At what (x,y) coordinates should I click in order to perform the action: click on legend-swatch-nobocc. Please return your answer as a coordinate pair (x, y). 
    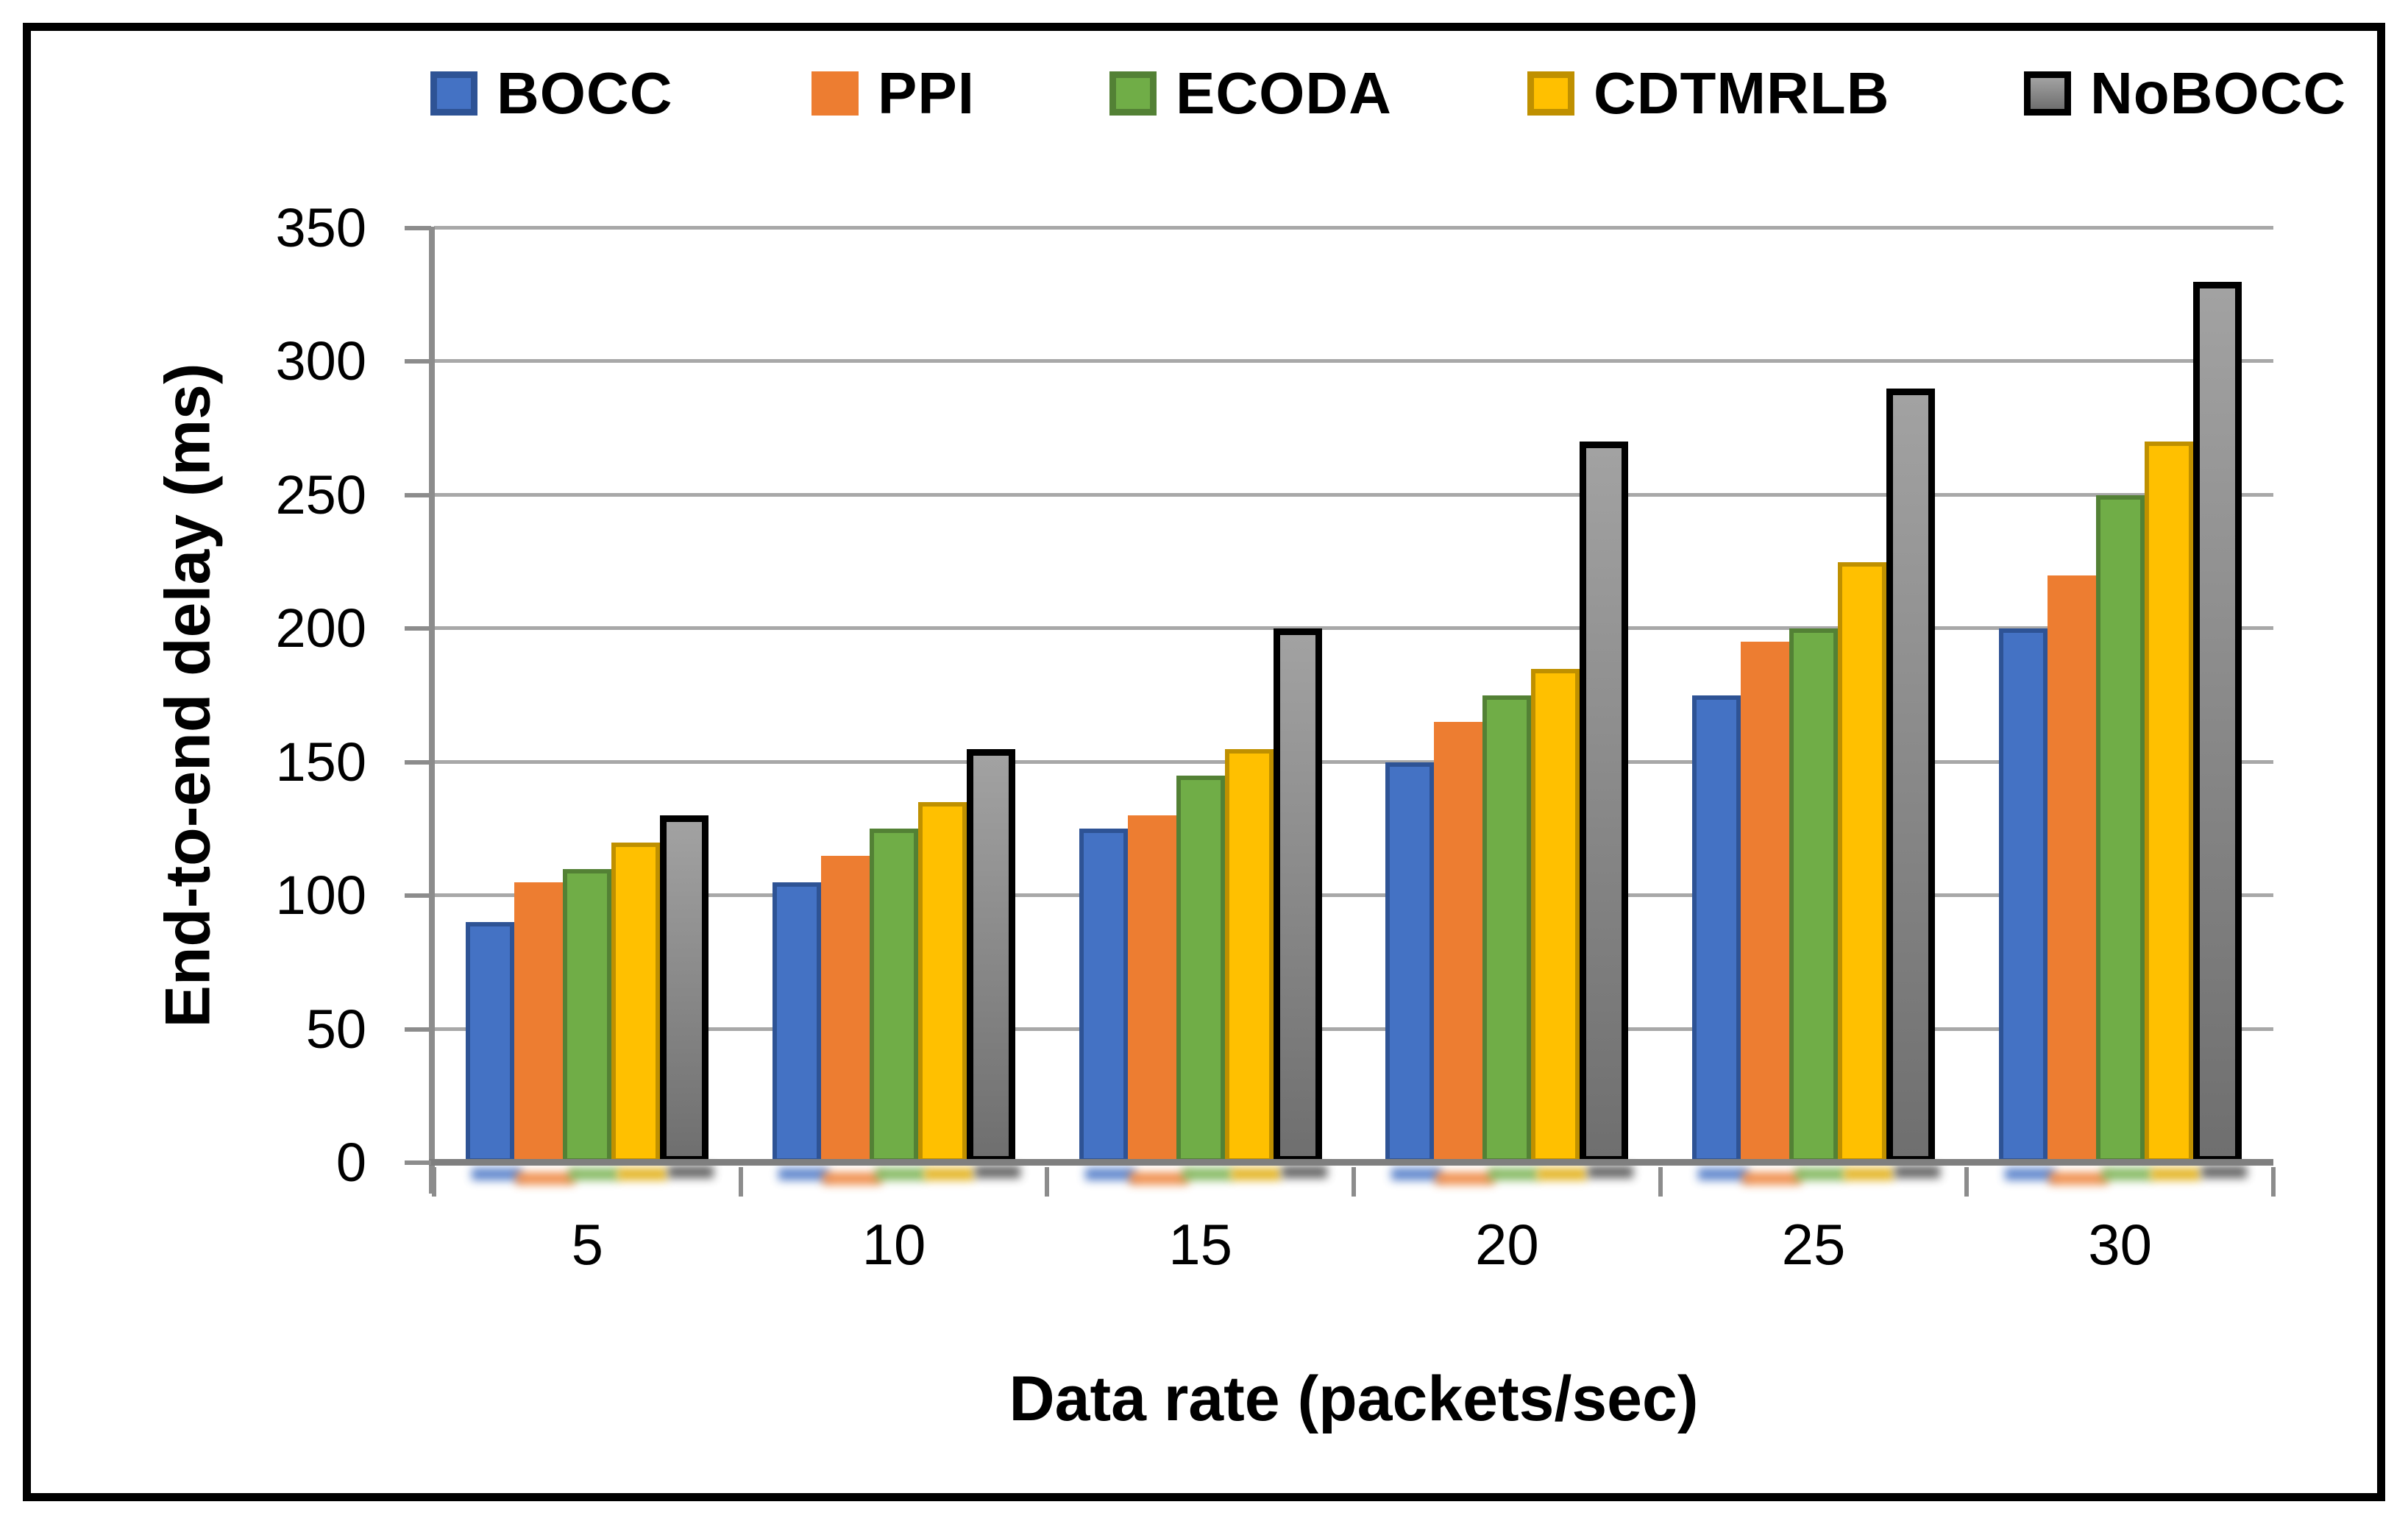
    Looking at the image, I should click on (2047, 94).